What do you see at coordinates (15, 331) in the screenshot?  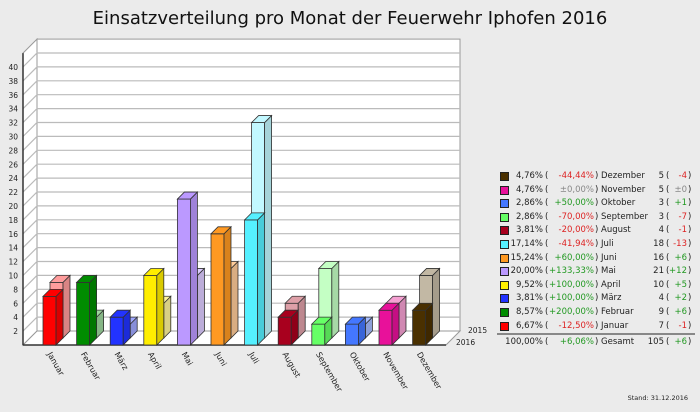 I see `y-tick-label: 2` at bounding box center [15, 331].